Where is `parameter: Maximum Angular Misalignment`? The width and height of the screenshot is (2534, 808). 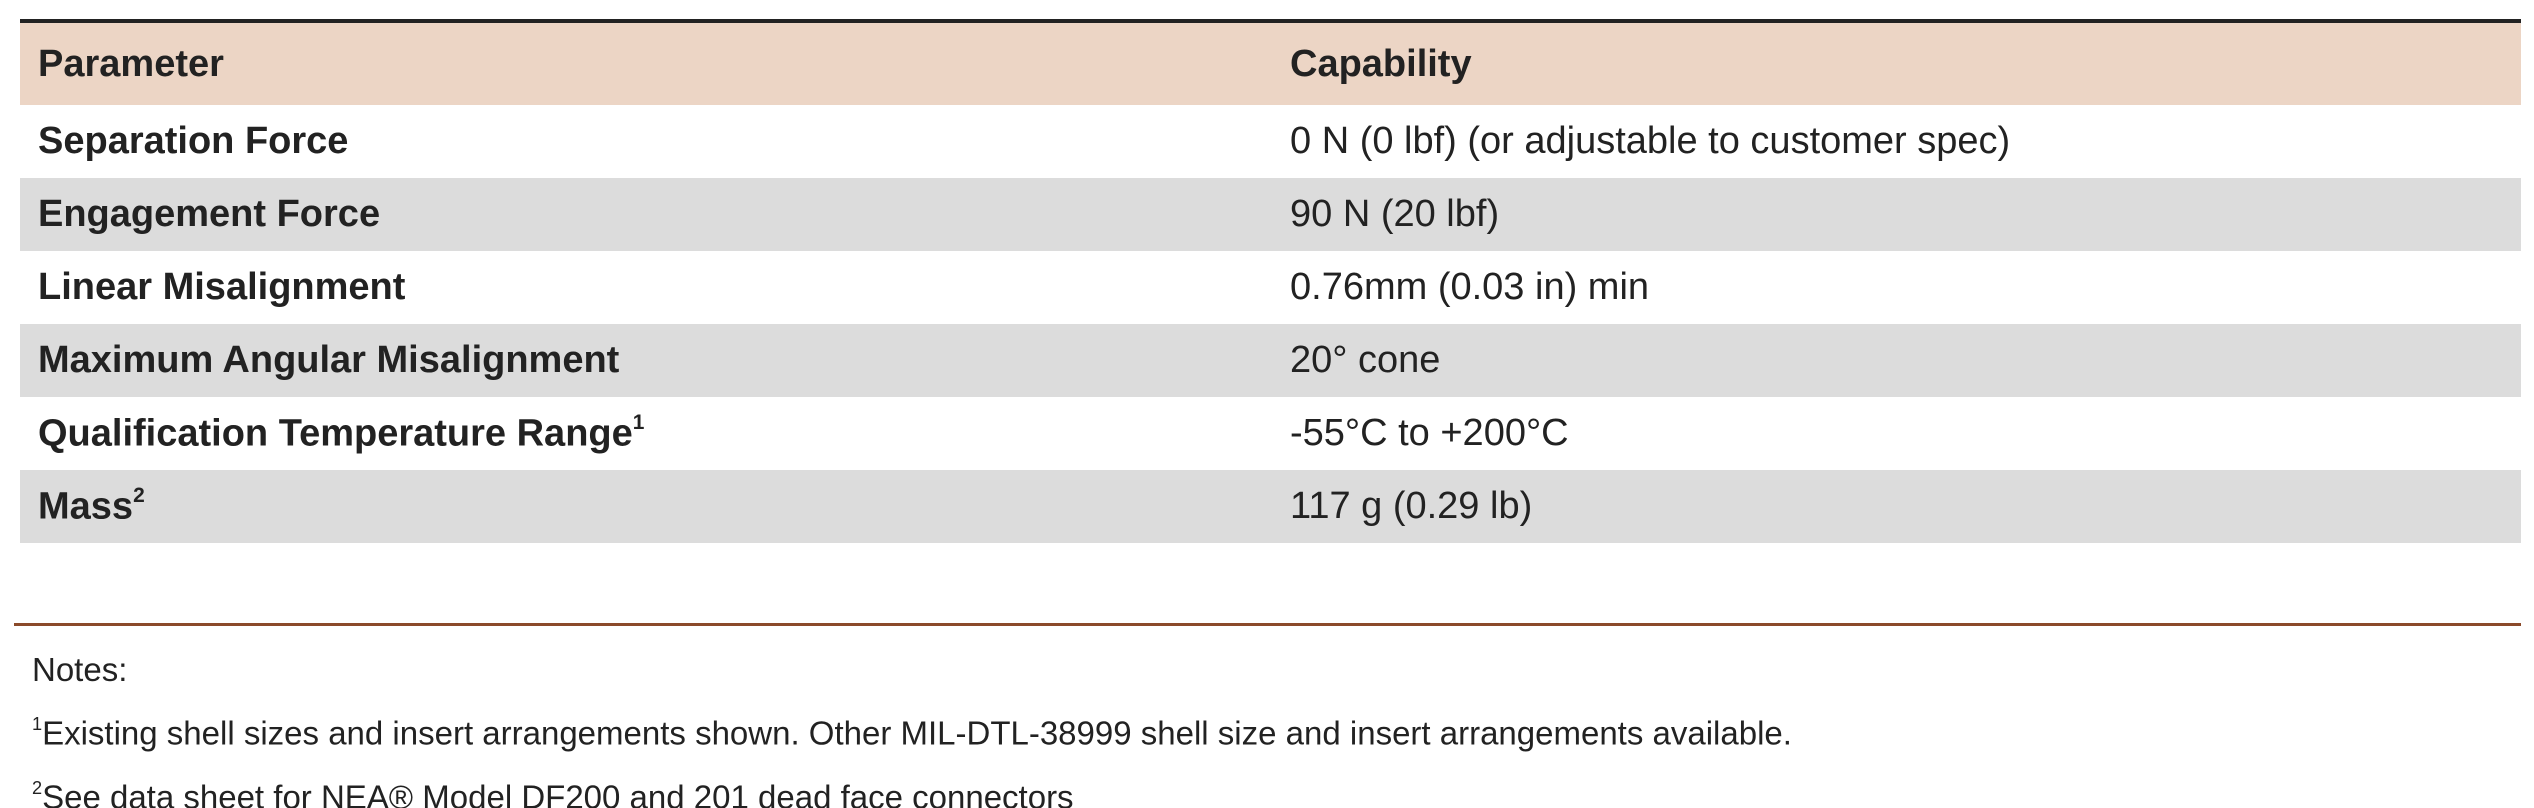
parameter: Maximum Angular Misalignment is located at coordinates (329, 360).